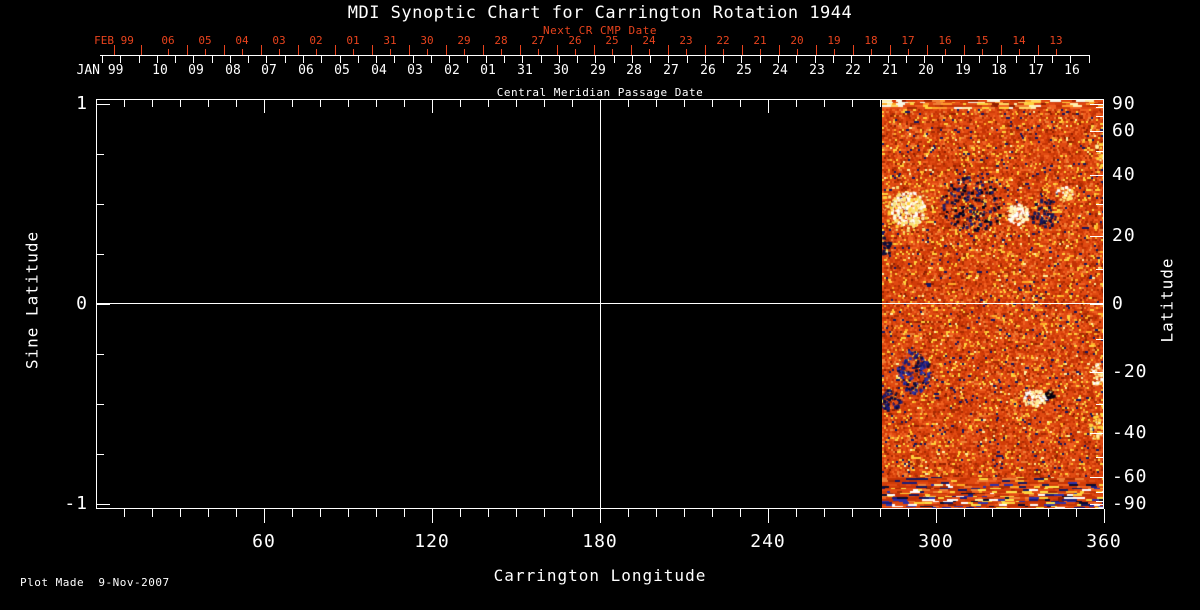 The height and width of the screenshot is (610, 1200). I want to click on next-cr-date-label: 19, so click(834, 40).